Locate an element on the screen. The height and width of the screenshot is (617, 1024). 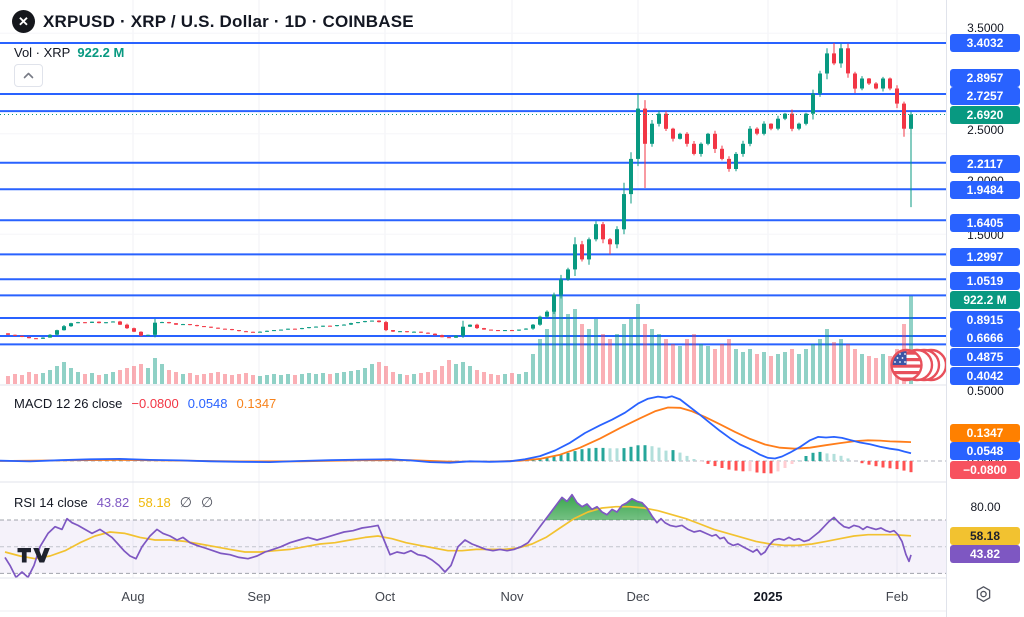
time-tick-label: Nov is located at coordinates (512, 596).